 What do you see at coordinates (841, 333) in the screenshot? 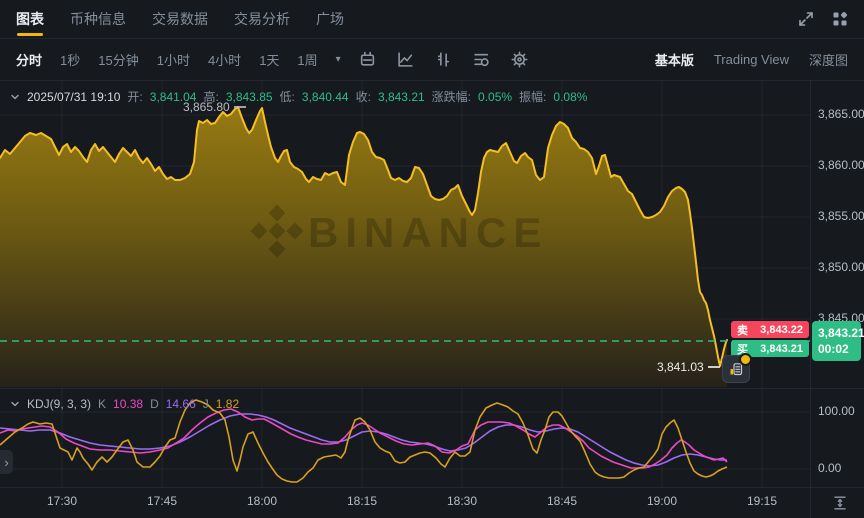
I see `last-price-value: 3,843.21` at bounding box center [841, 333].